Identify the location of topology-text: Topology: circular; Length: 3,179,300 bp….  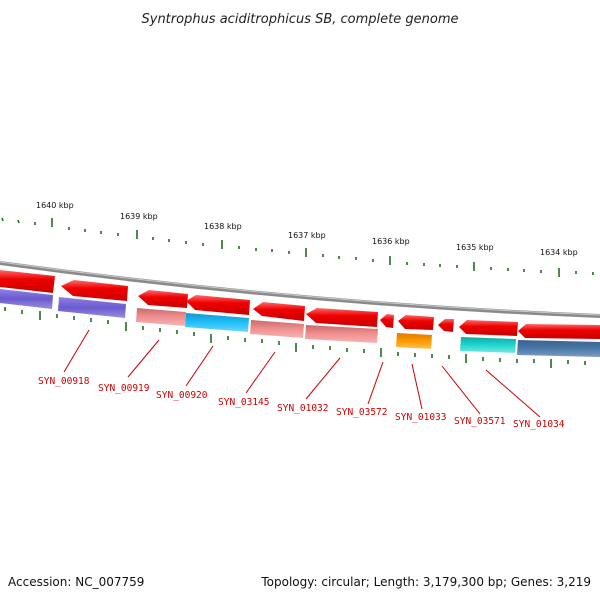
(425, 582).